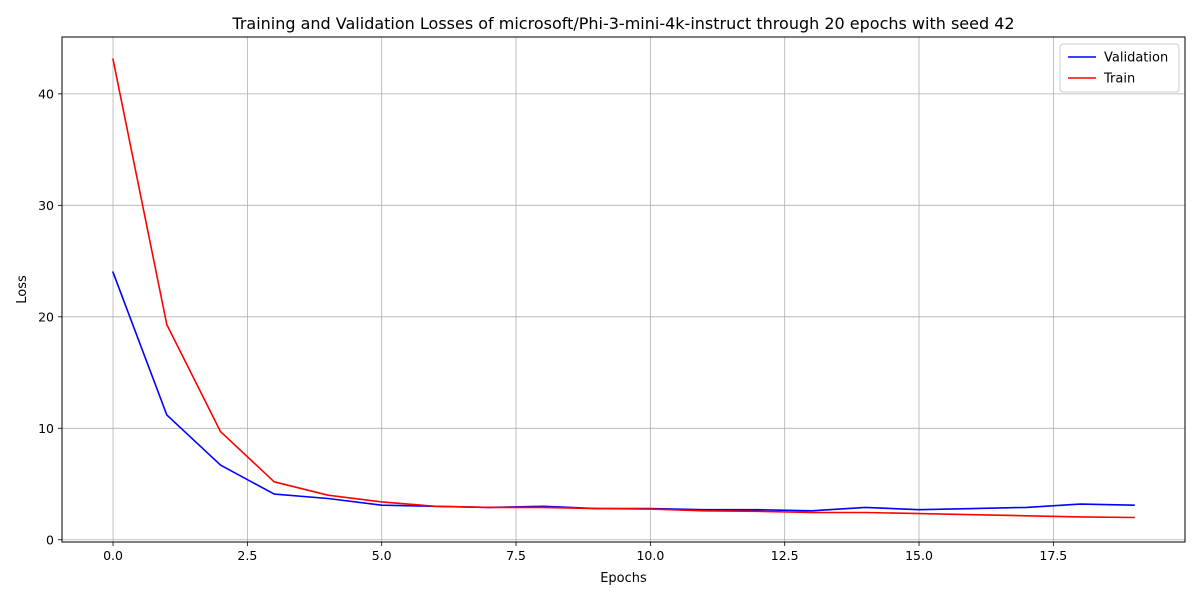 The height and width of the screenshot is (600, 1200). I want to click on y-axis-ticks: 0 10 20 30 40, so click(50, 316).